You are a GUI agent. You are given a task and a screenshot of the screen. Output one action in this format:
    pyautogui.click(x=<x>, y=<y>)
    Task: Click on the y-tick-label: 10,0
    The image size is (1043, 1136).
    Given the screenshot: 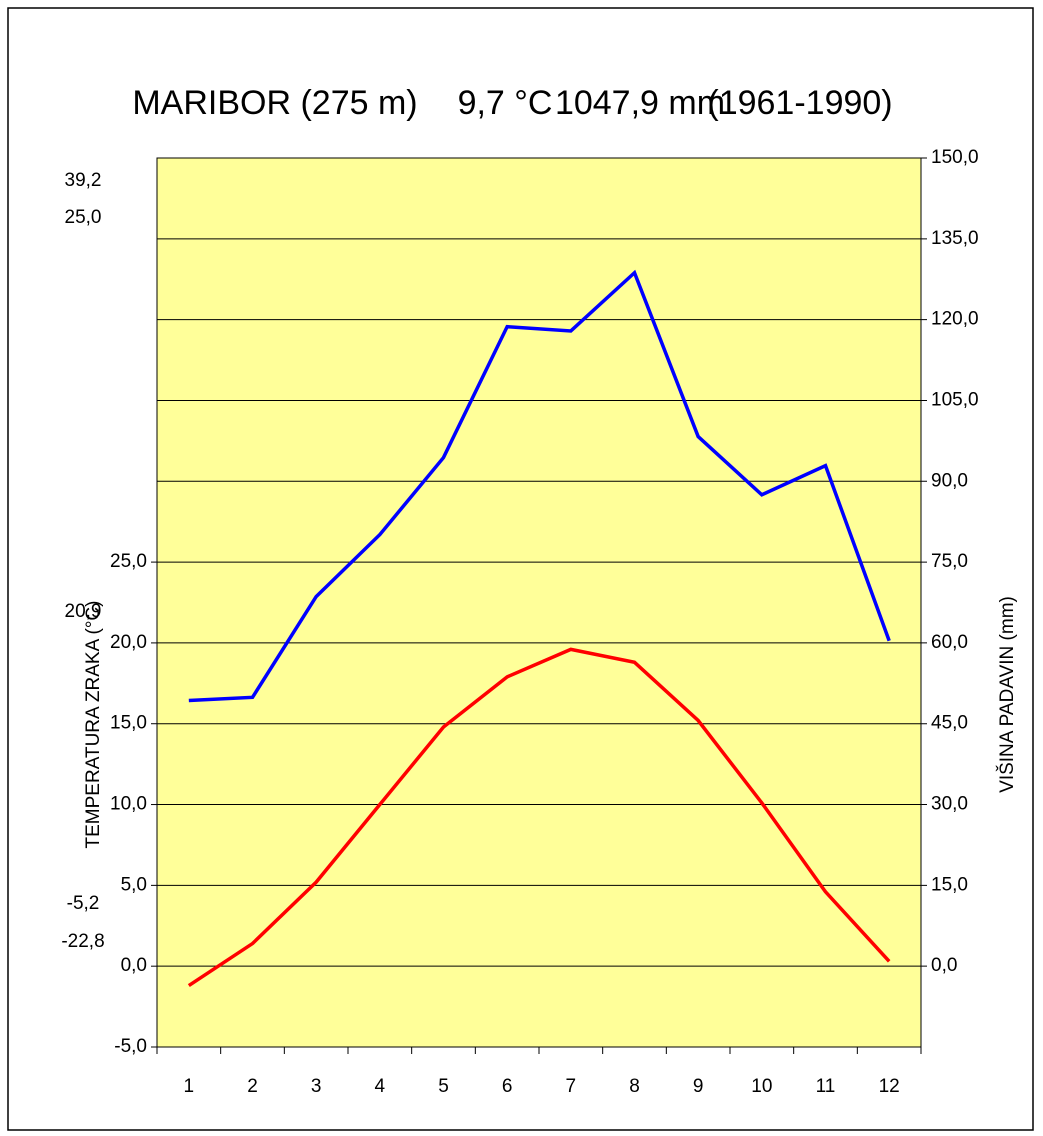 What is the action you would take?
    pyautogui.click(x=128, y=804)
    